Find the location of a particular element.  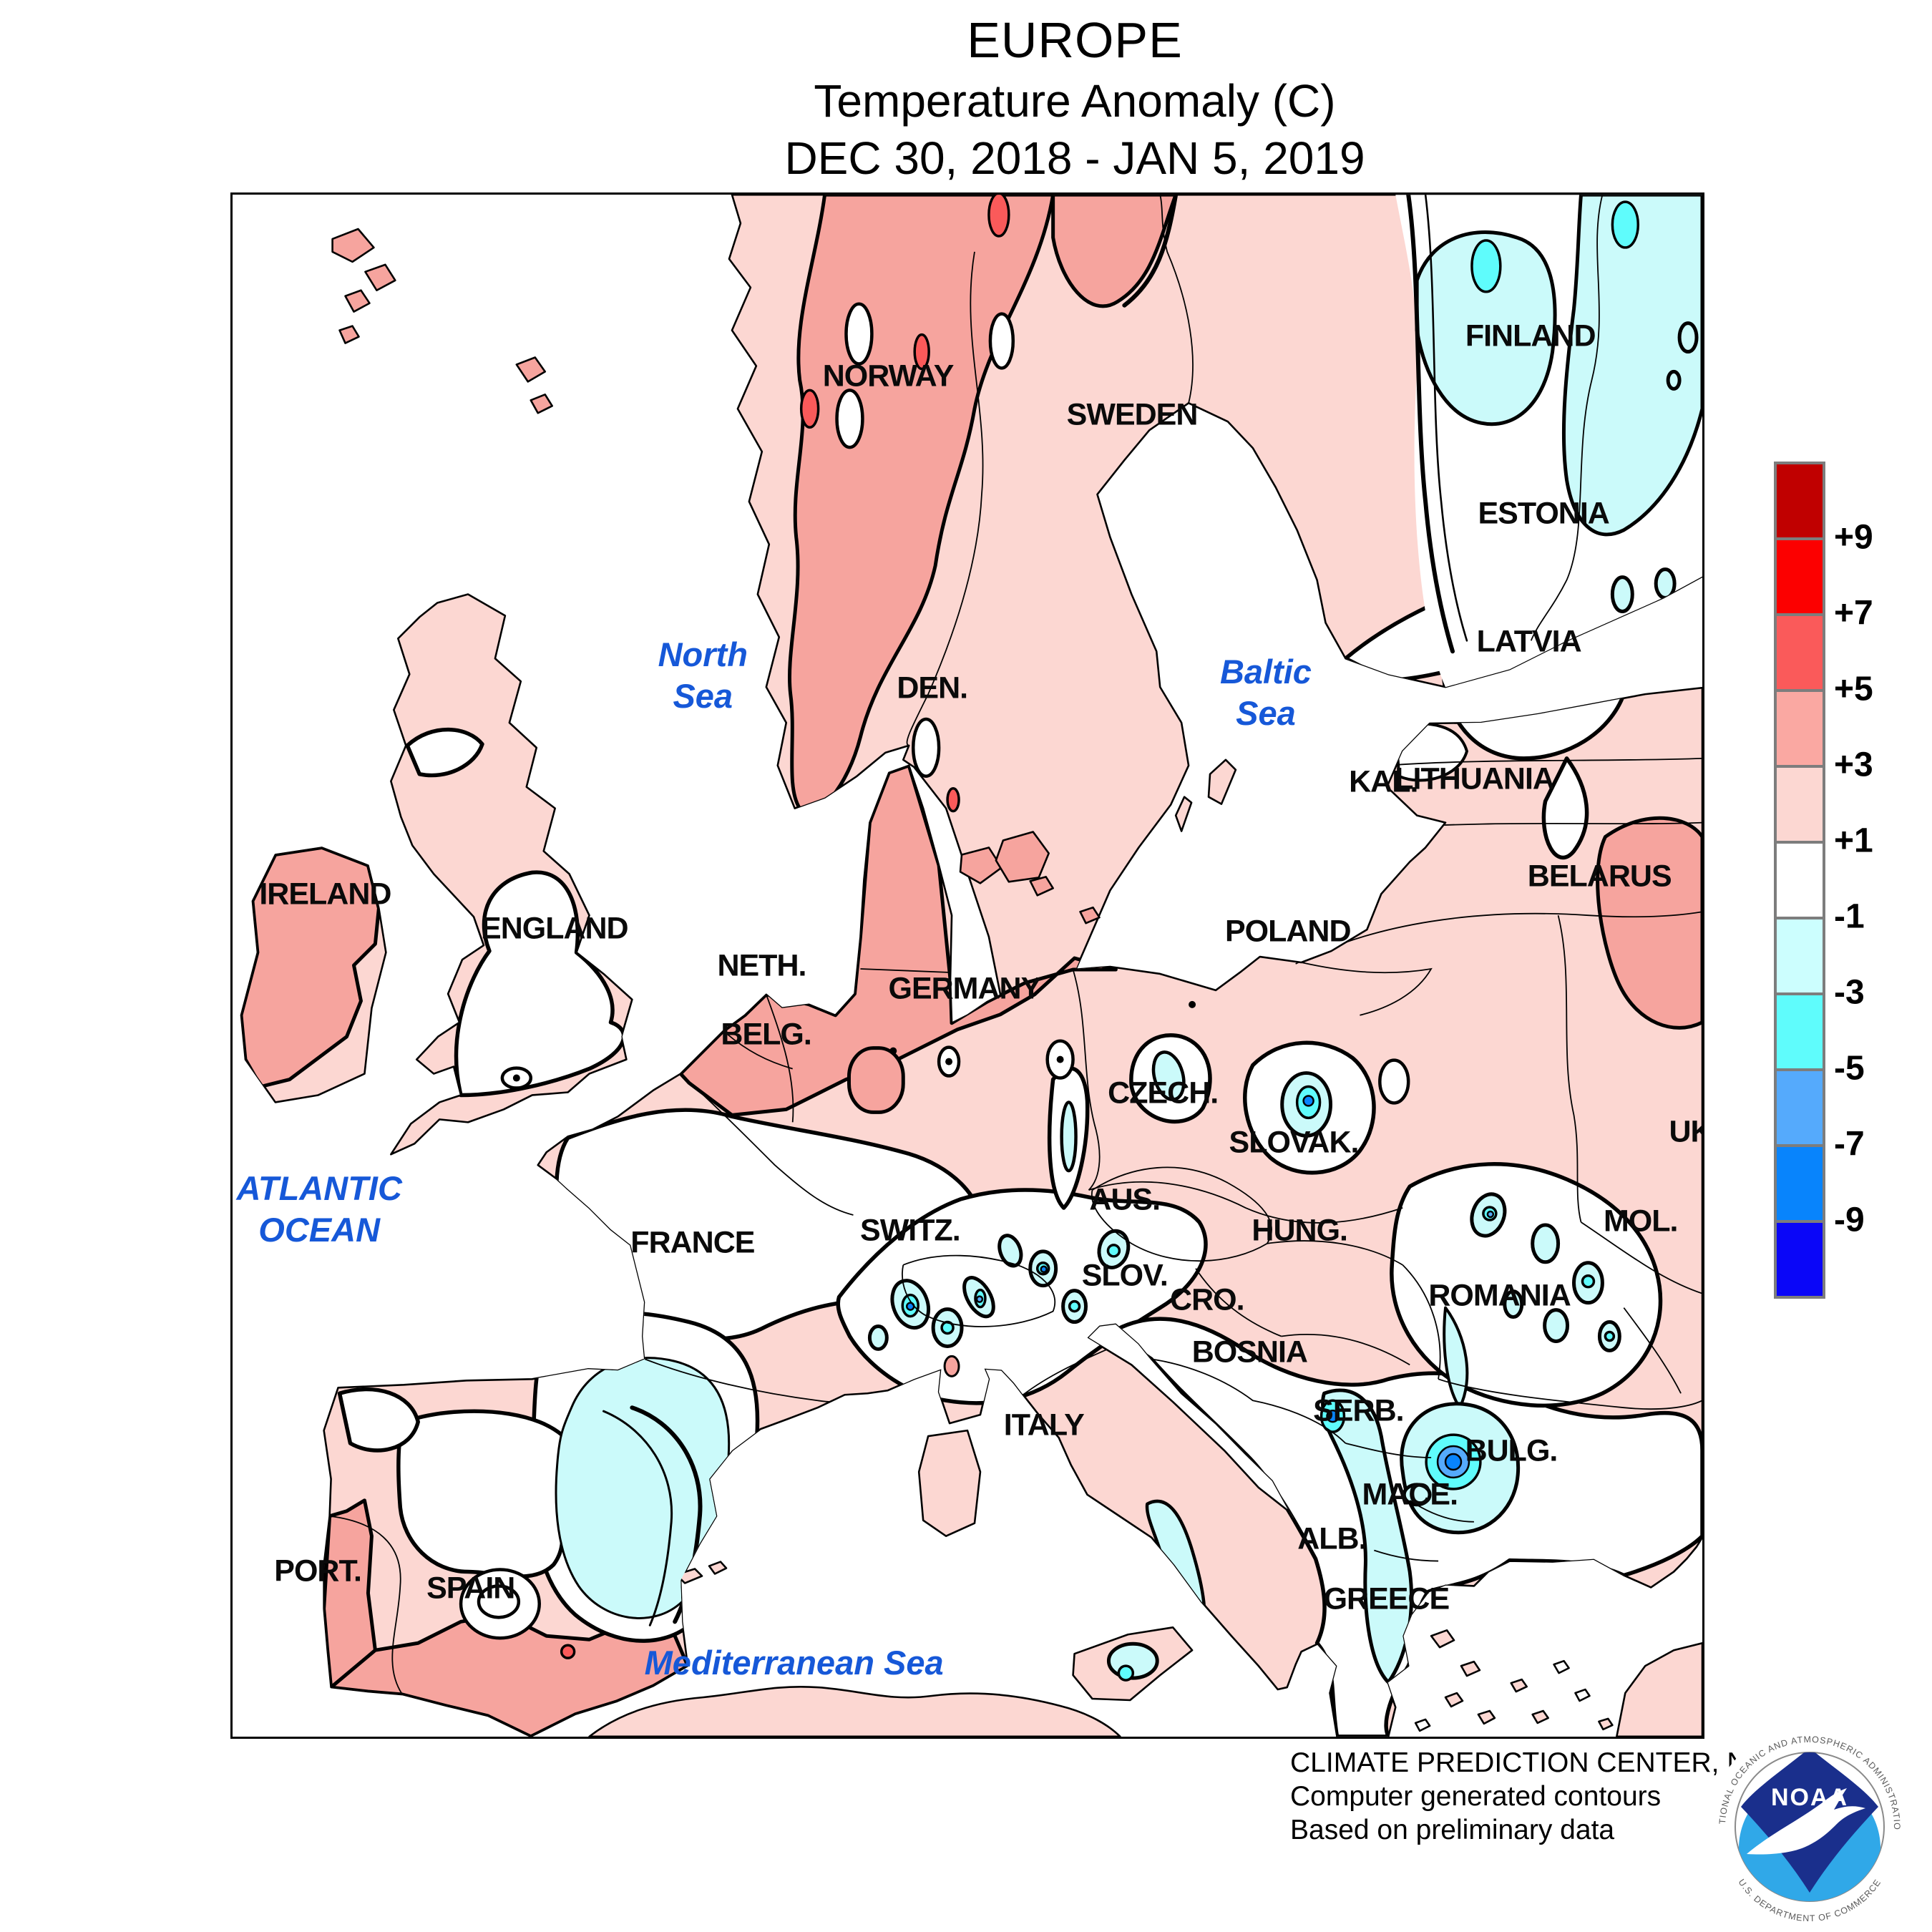

map-label-uk: UK is located at coordinates (1685, 1131).